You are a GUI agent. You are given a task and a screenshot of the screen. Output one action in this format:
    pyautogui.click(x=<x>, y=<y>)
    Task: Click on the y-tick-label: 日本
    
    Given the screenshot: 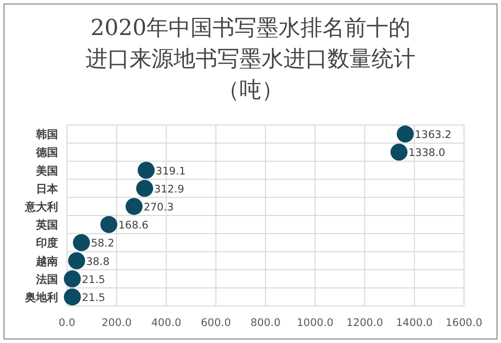 What is the action you would take?
    pyautogui.click(x=47, y=189)
    